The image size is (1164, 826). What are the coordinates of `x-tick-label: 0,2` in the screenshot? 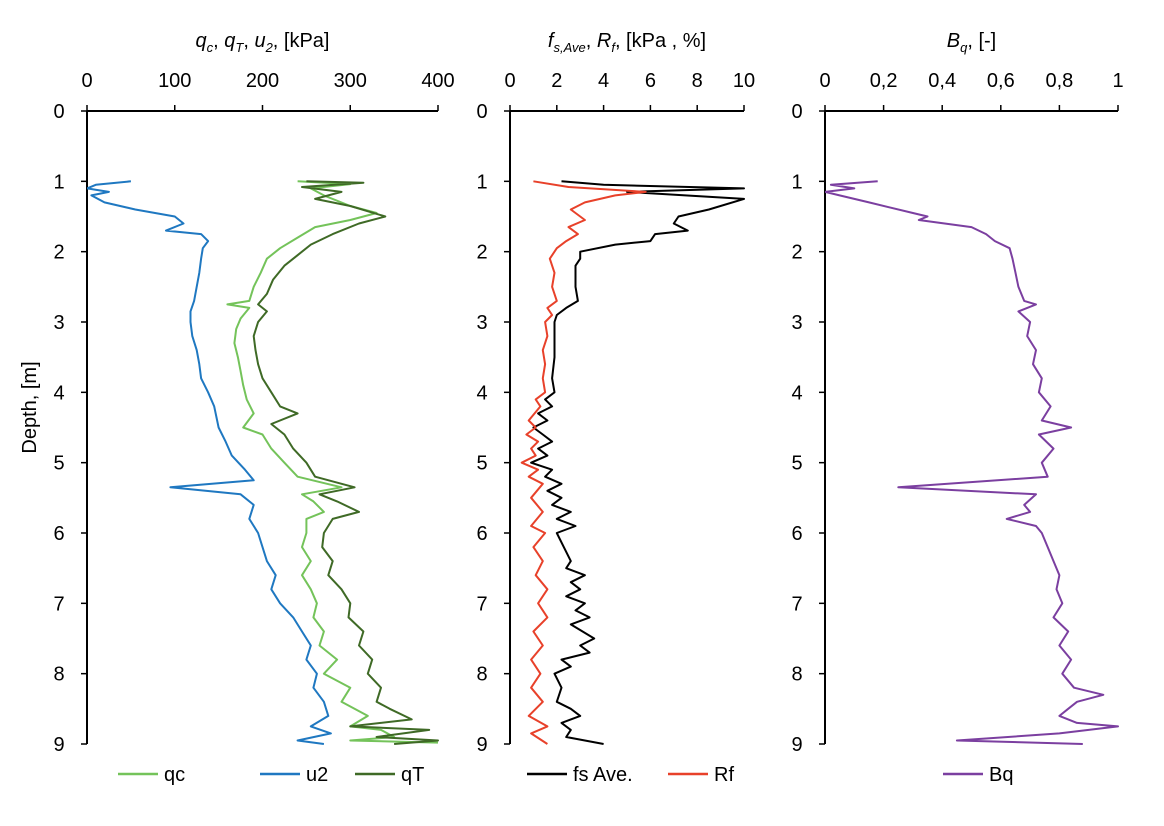 It's located at (884, 81).